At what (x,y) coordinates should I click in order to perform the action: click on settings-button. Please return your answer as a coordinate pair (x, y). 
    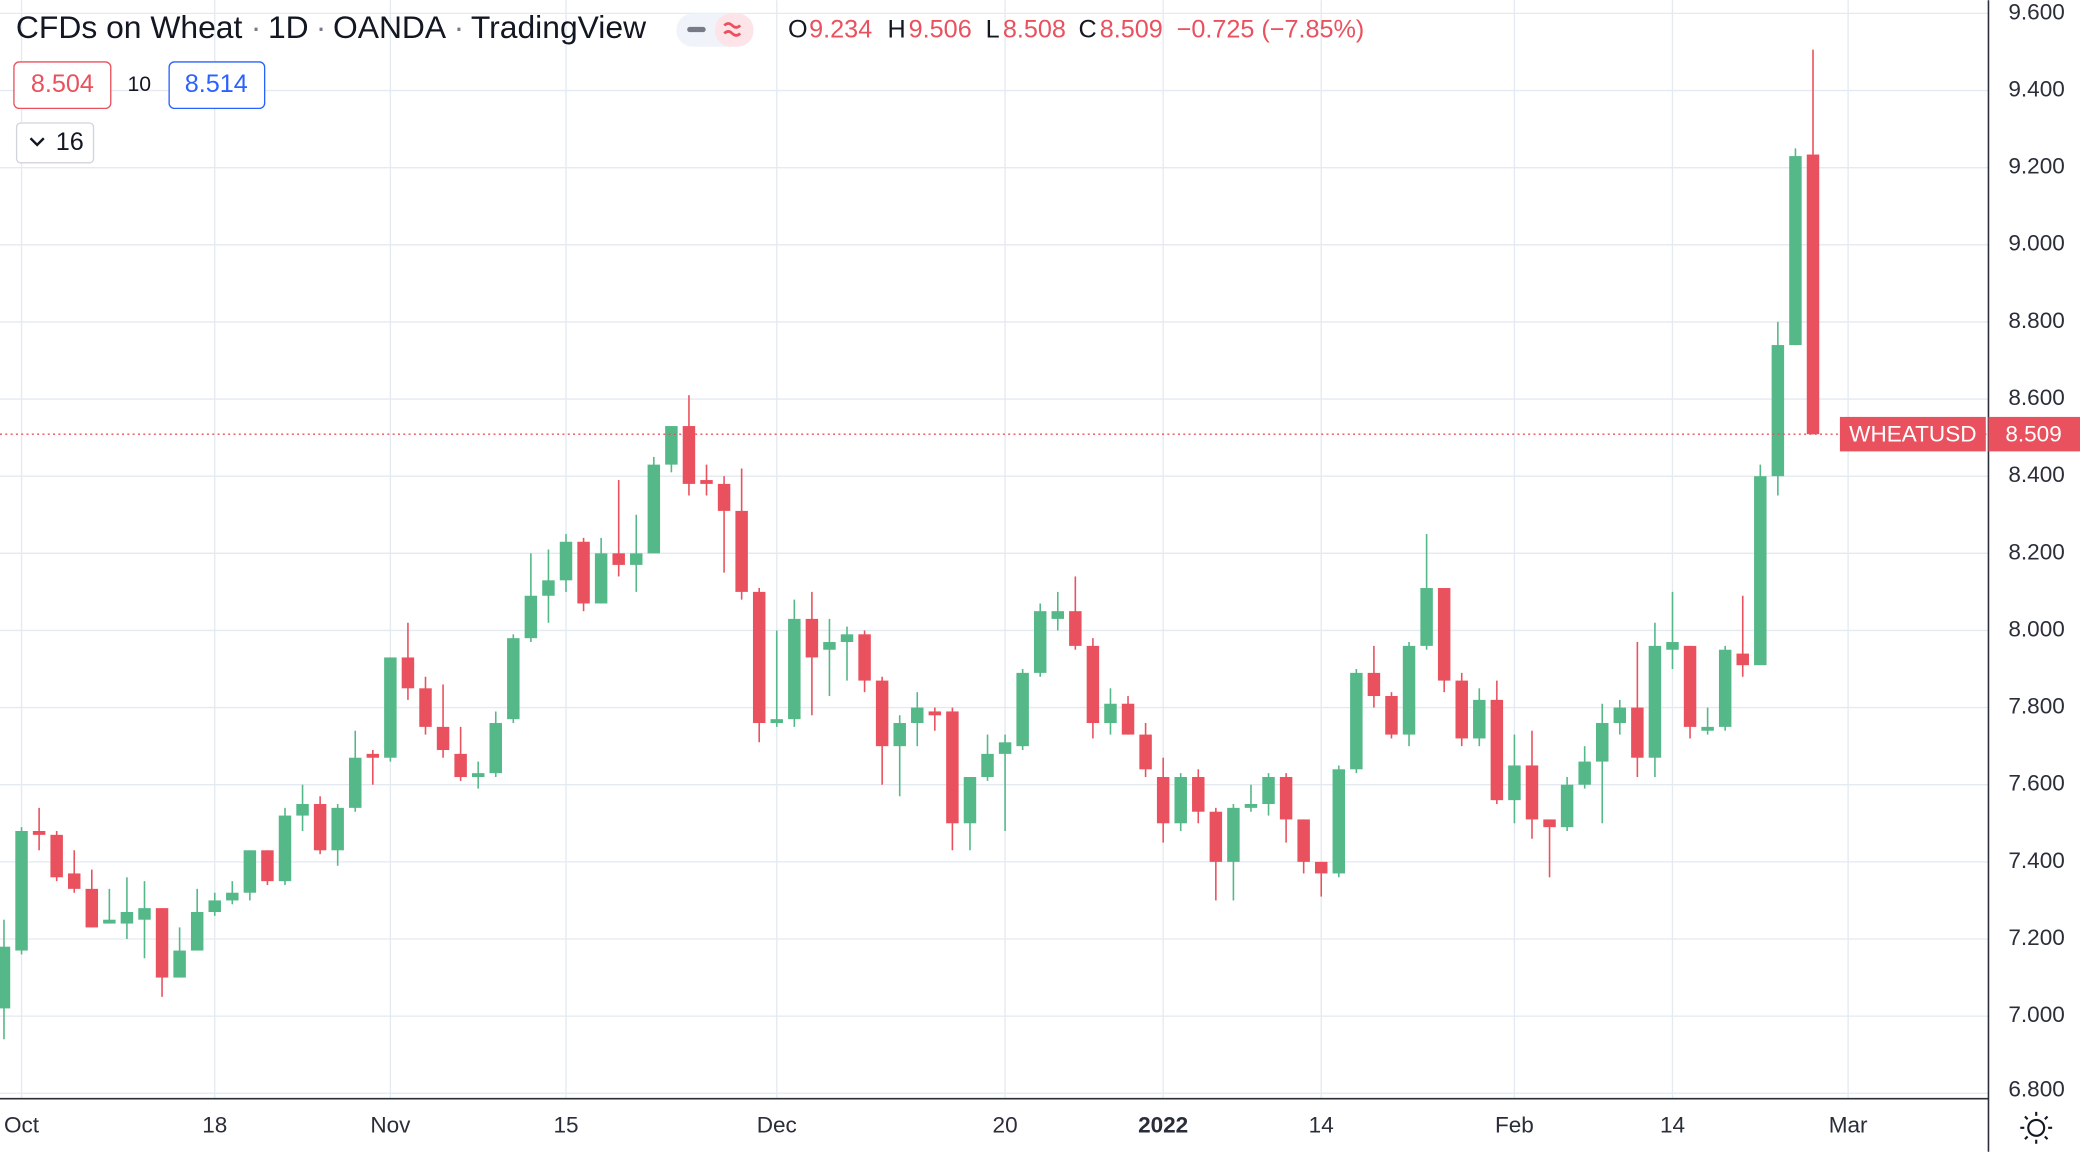
    Looking at the image, I should click on (2036, 1127).